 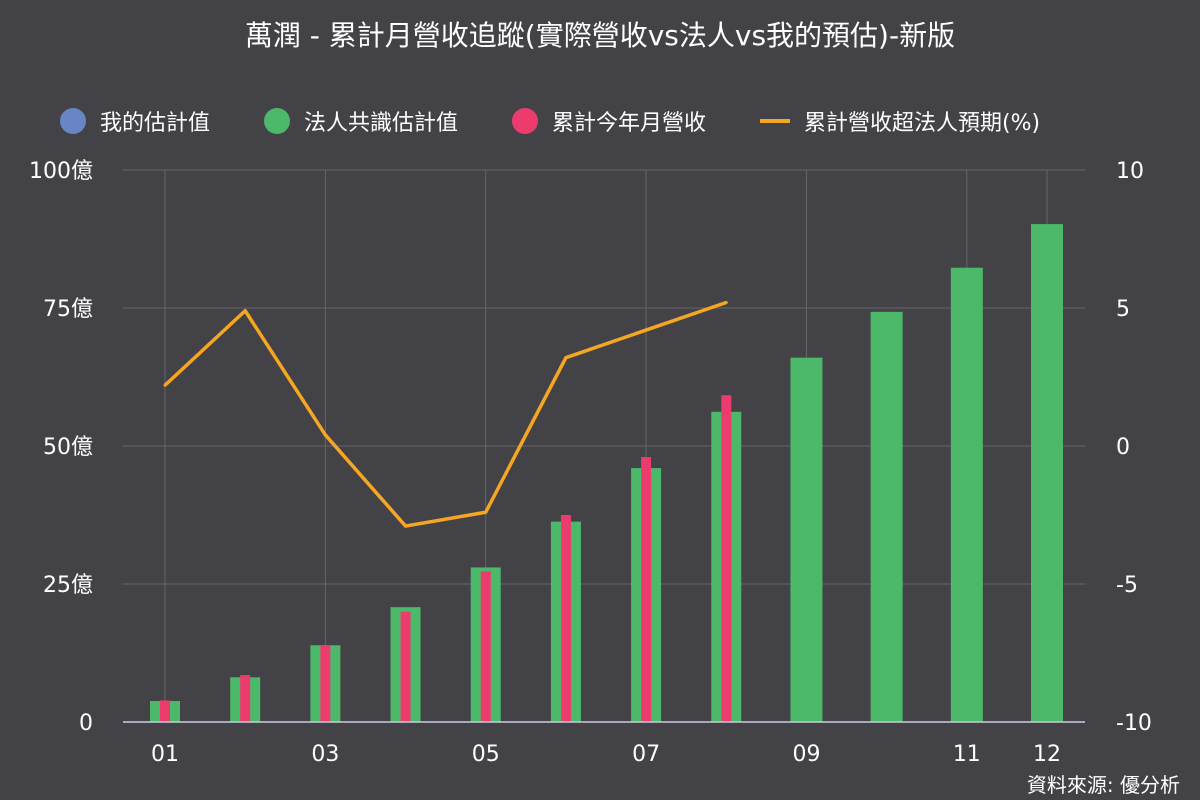 I want to click on y-left-tick-label: 25億, so click(x=68, y=585).